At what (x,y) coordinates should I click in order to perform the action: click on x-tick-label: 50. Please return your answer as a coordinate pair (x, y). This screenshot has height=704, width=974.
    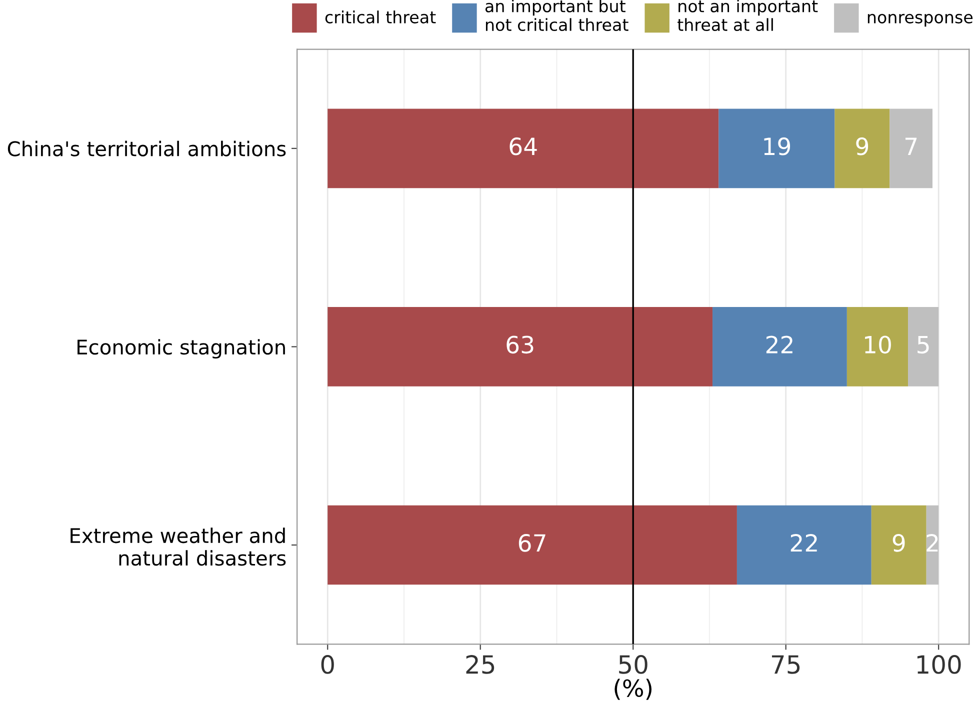
    Looking at the image, I should click on (633, 664).